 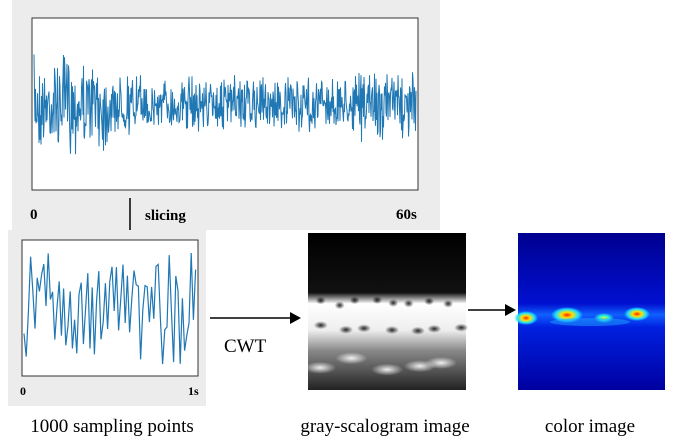 I want to click on top-start-label: 0, so click(x=34, y=215).